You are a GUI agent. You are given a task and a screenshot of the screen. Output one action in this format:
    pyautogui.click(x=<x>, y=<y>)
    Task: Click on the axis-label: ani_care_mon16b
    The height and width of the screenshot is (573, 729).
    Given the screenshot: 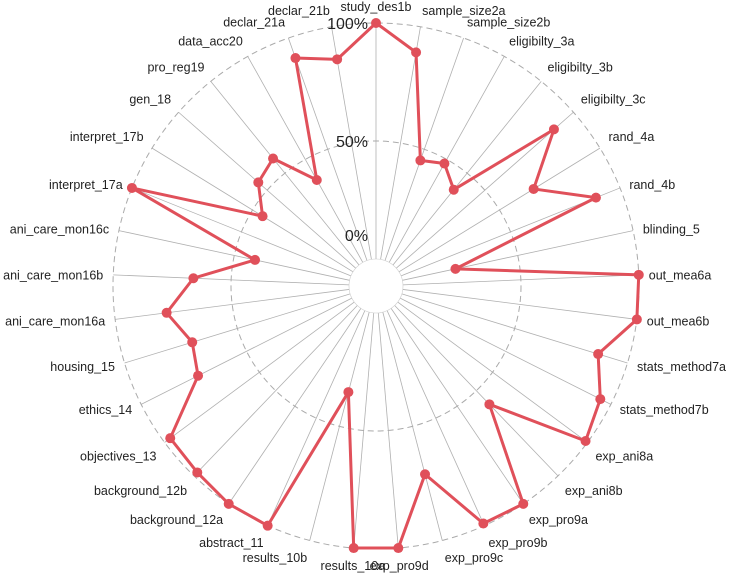 What is the action you would take?
    pyautogui.click(x=53, y=275)
    